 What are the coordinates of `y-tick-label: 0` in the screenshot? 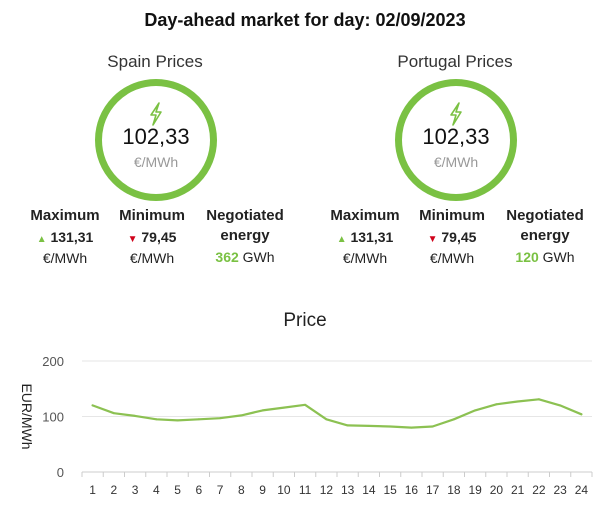 It's located at (60, 472).